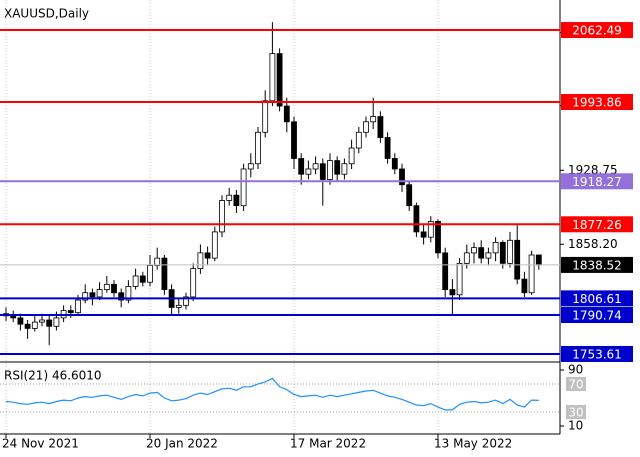 This screenshot has height=457, width=640. I want to click on y-tick-label: 10, so click(575, 426).